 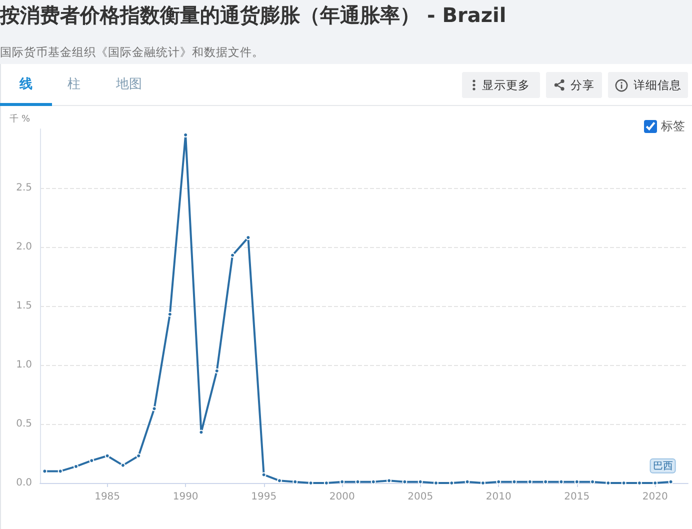 I want to click on y-tick-label: 2.0, so click(x=24, y=247).